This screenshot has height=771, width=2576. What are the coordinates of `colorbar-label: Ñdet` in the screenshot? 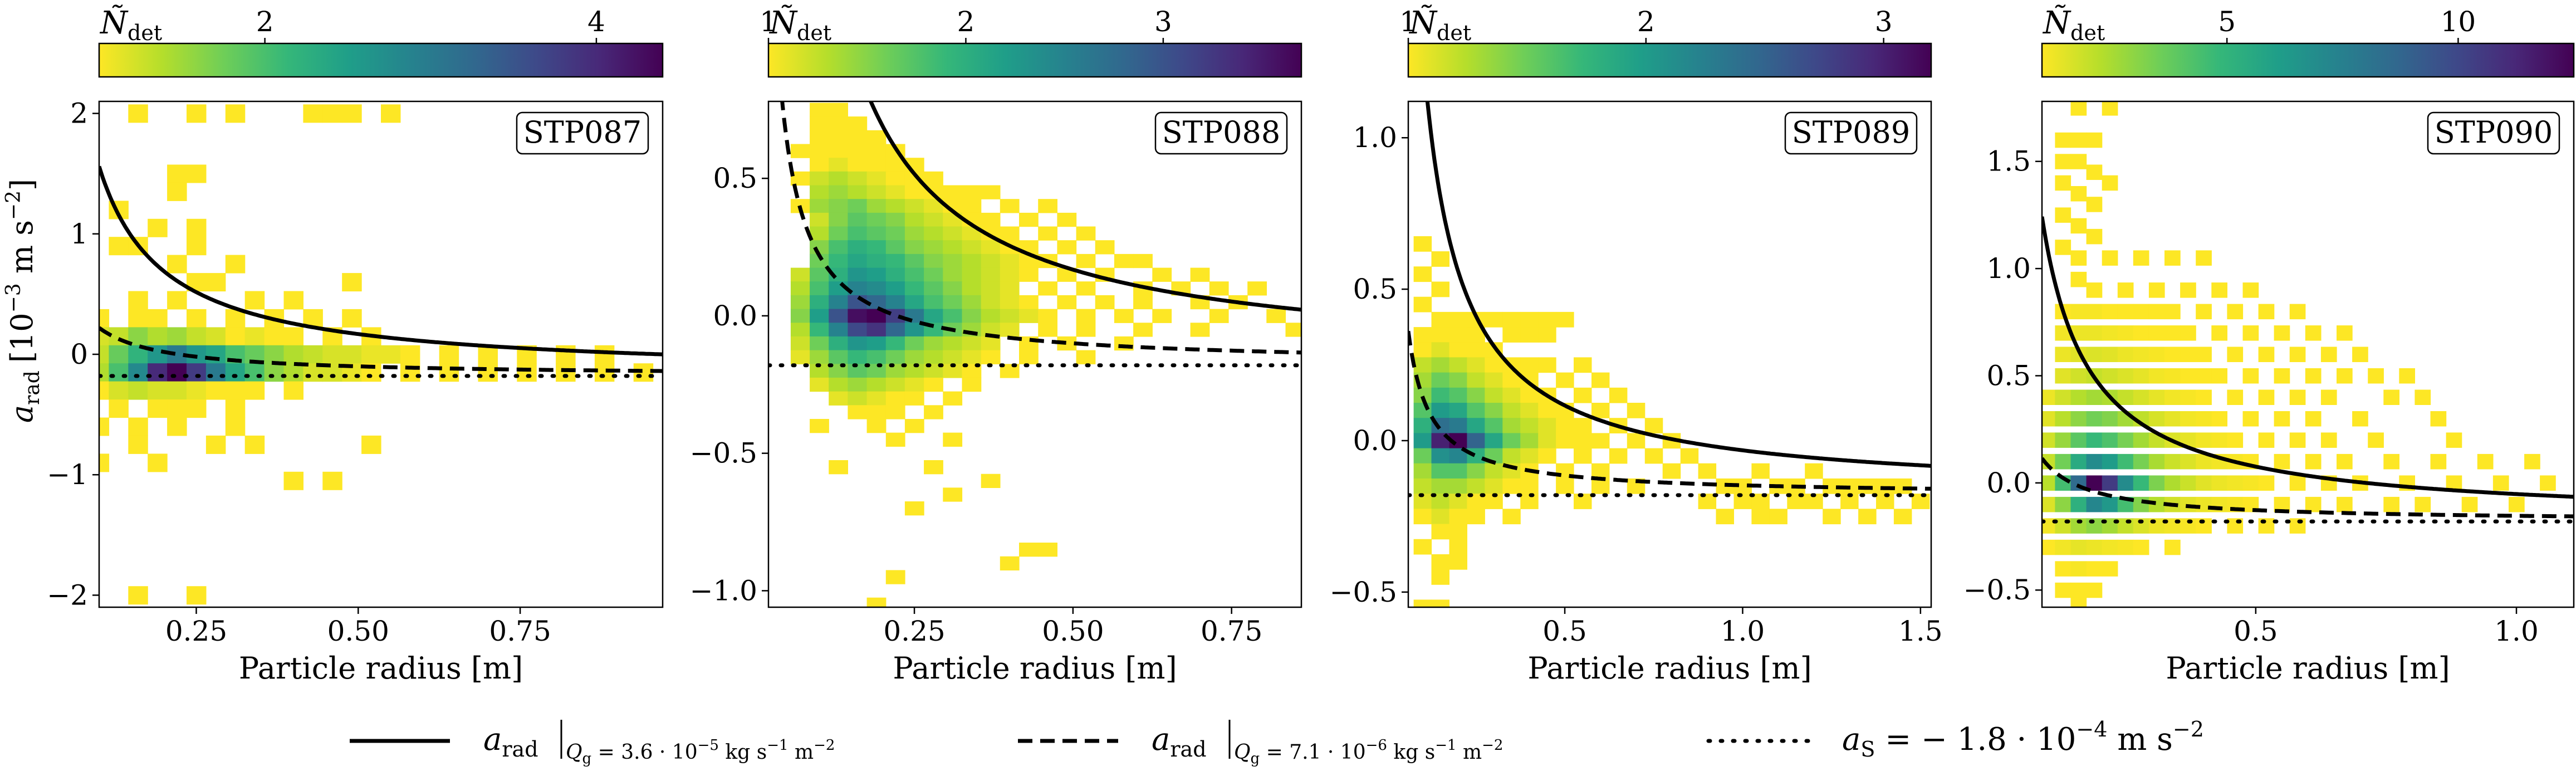 It's located at (1439, 24).